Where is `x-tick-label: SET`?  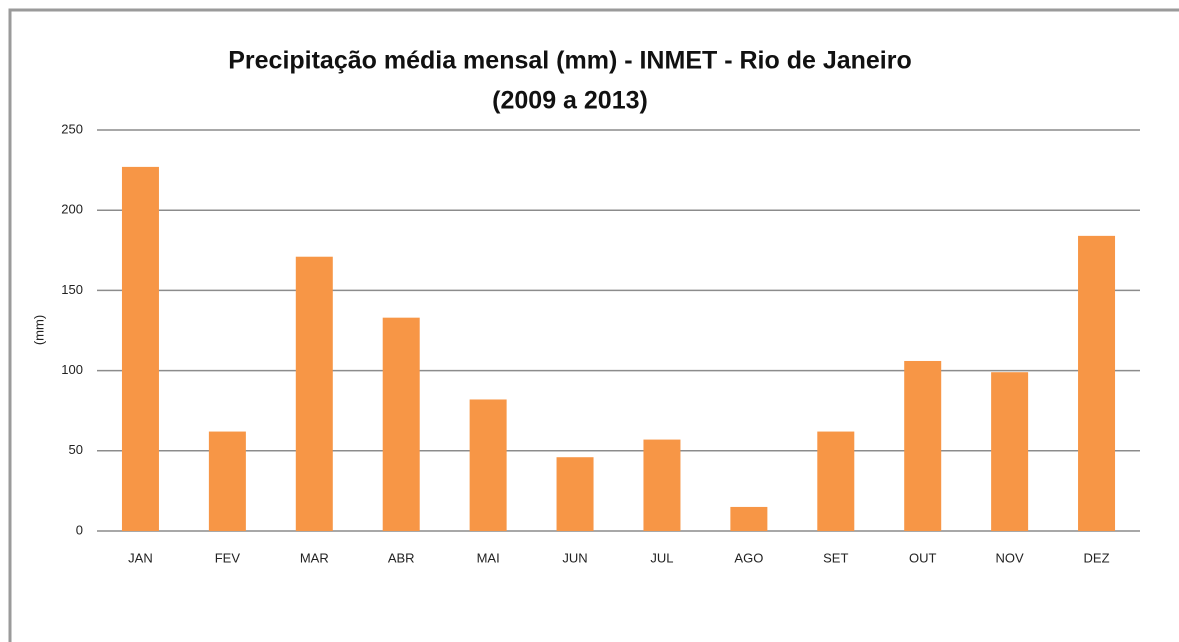
x-tick-label: SET is located at coordinates (835, 557).